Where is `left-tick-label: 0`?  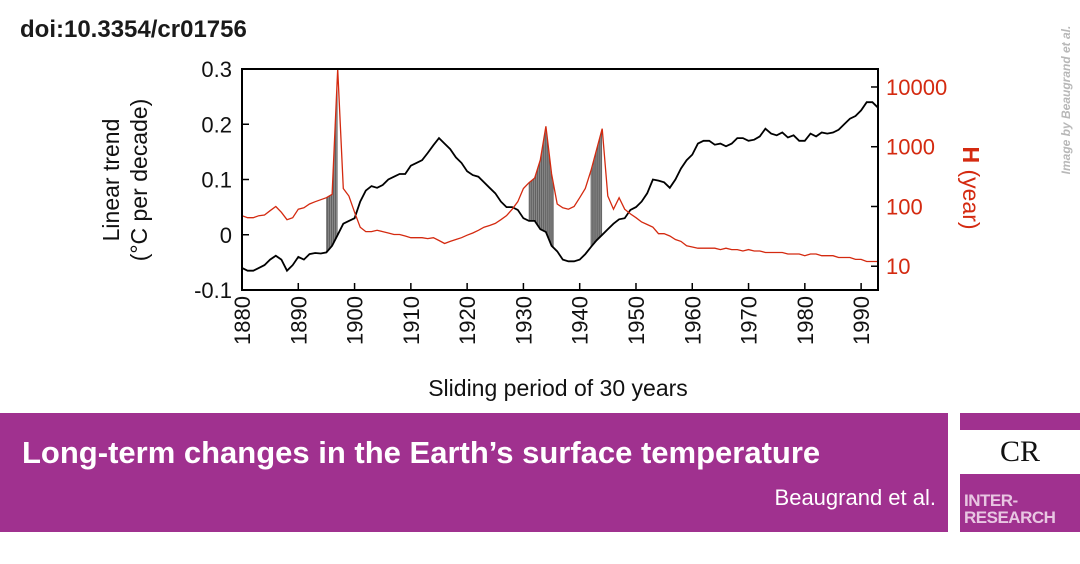 left-tick-label: 0 is located at coordinates (226, 235).